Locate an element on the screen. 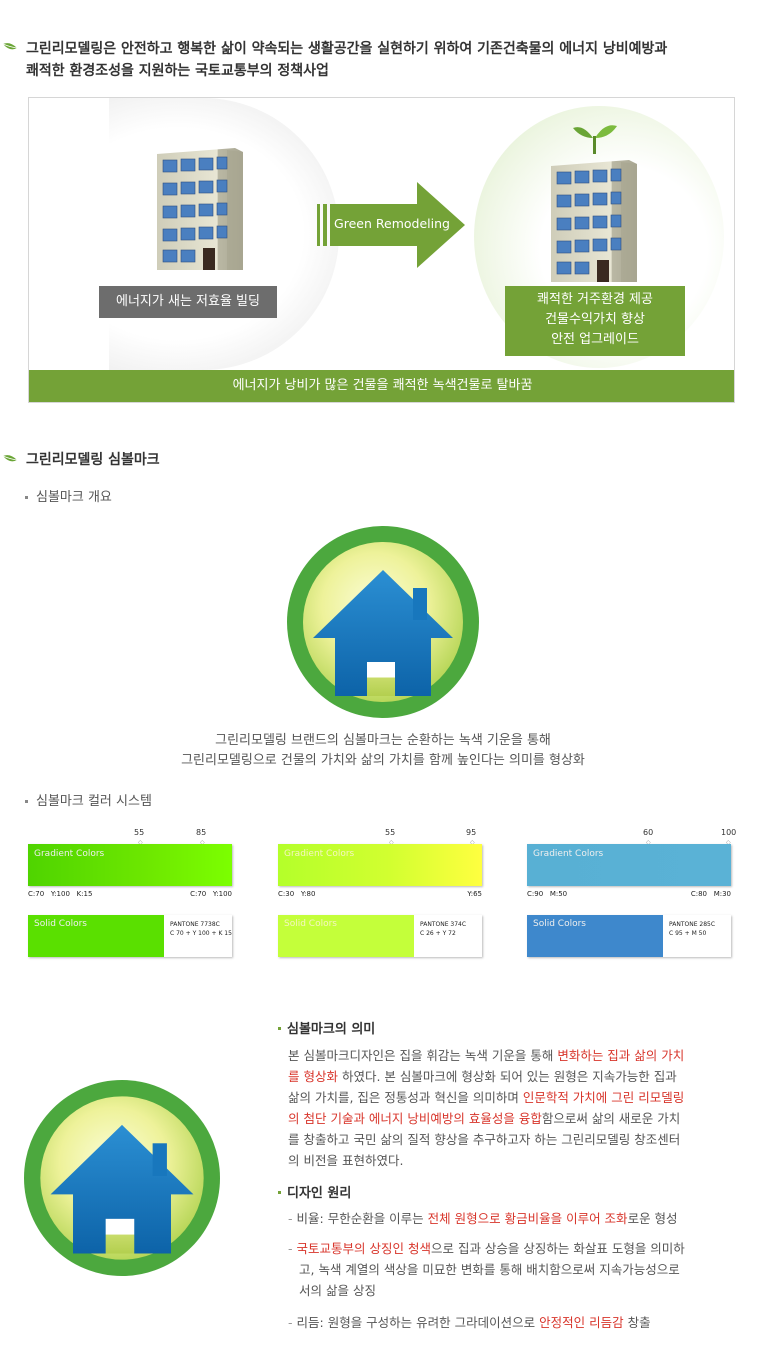 This screenshot has width=766, height=1356. overview-subtitle: 심볼마크 개요 is located at coordinates (68, 495).